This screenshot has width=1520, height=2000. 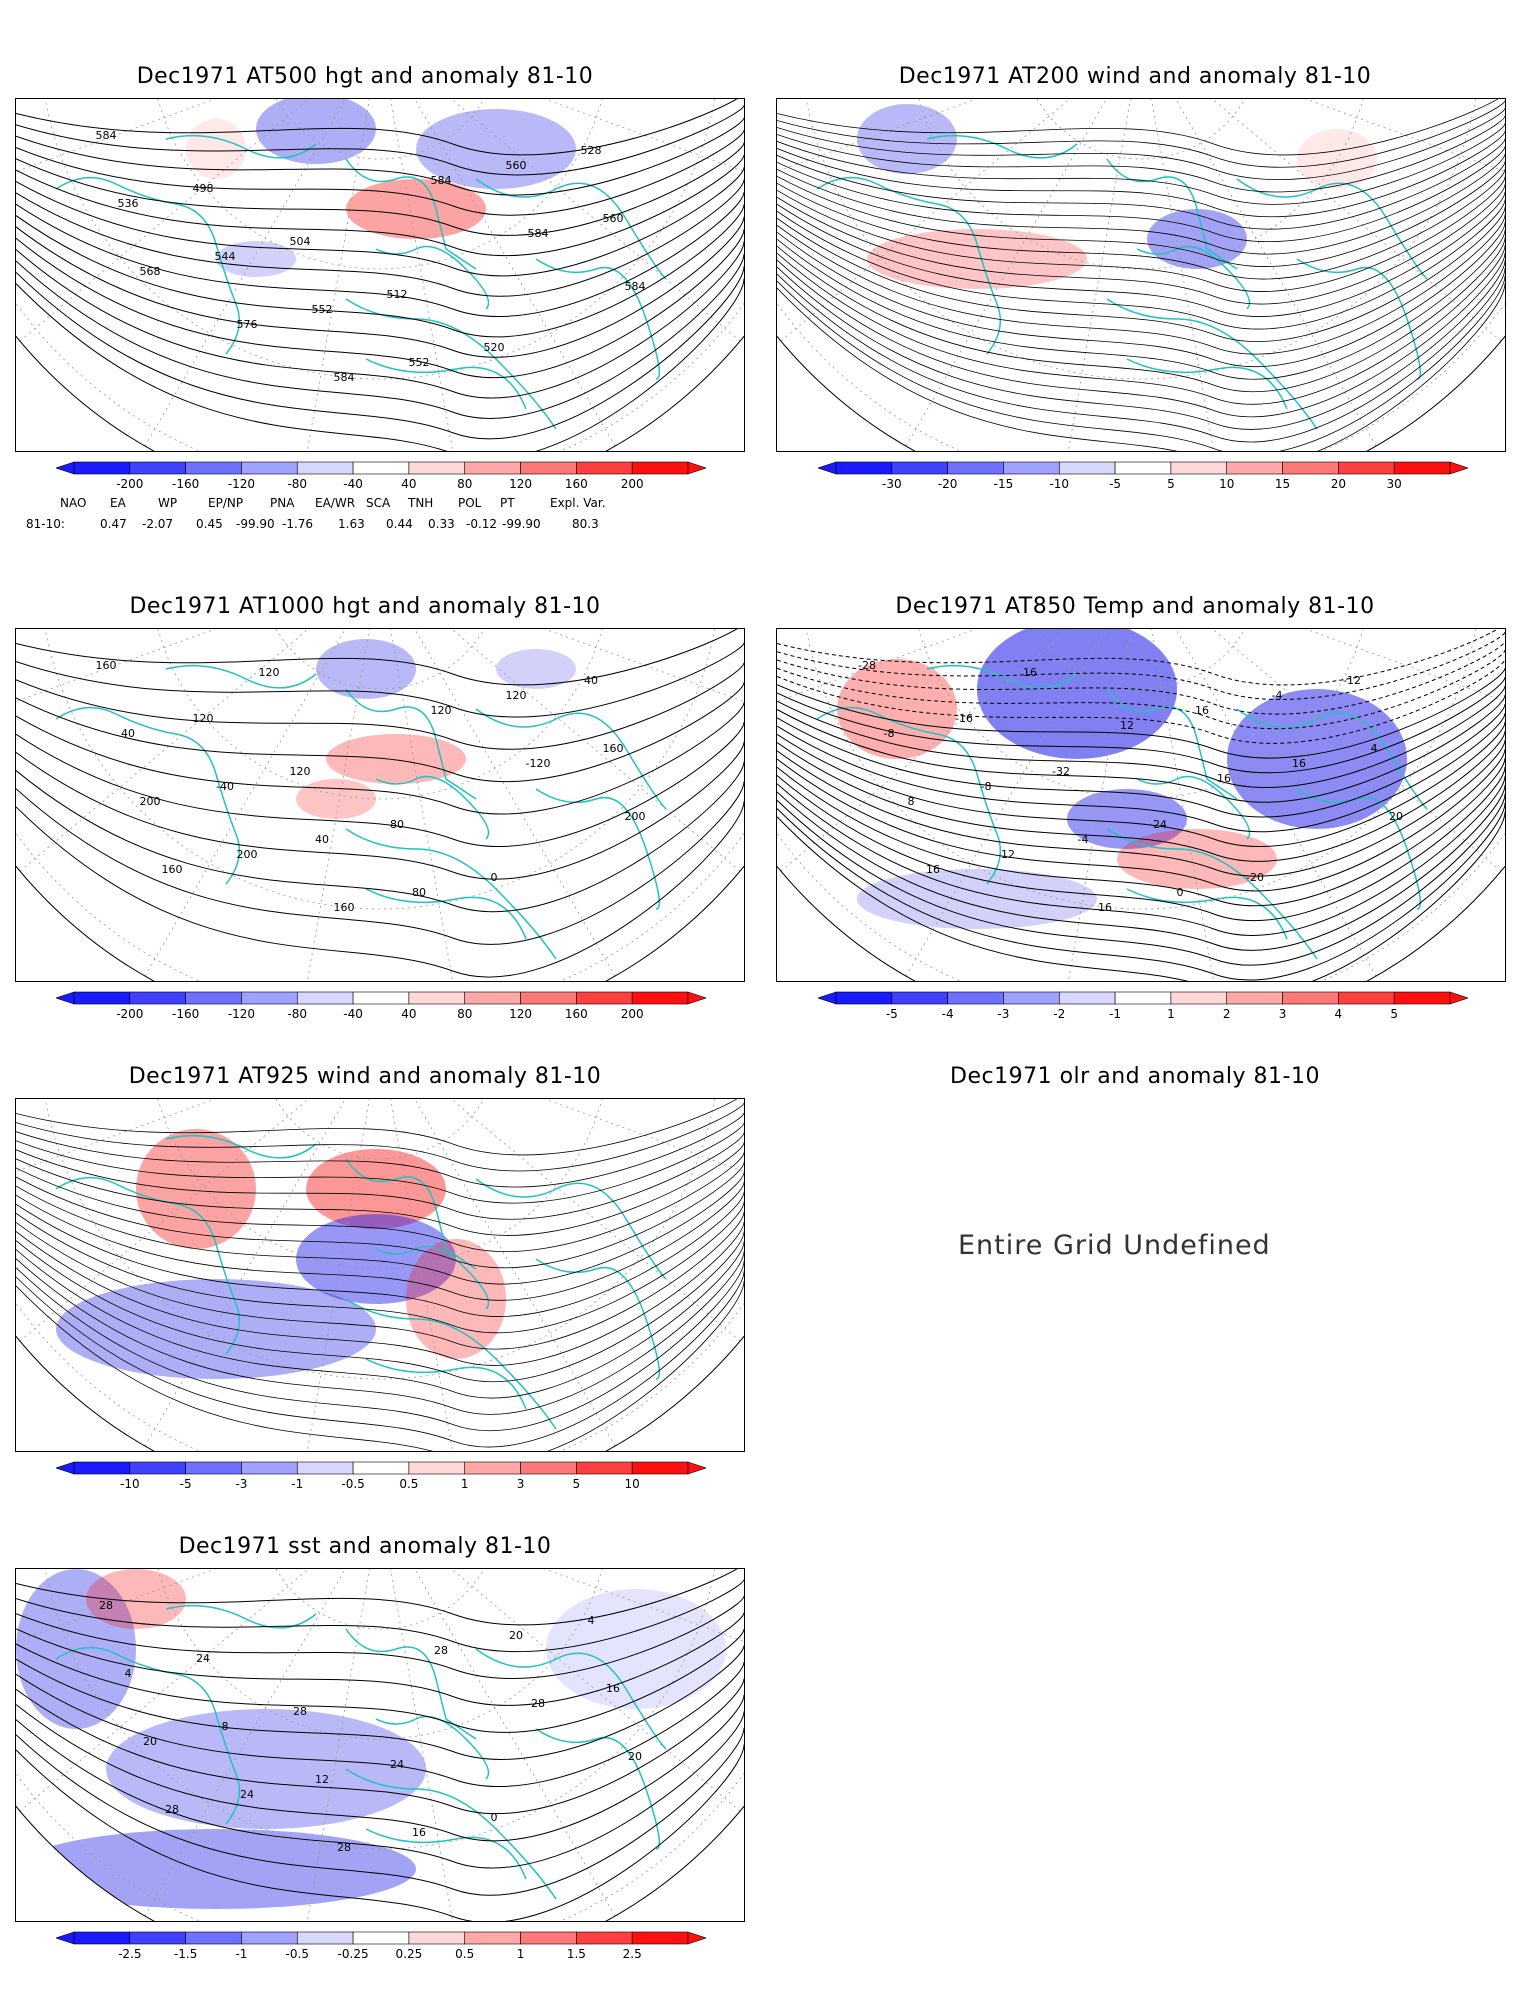 What do you see at coordinates (465, 484) in the screenshot?
I see `colorbar-tick-label: 80` at bounding box center [465, 484].